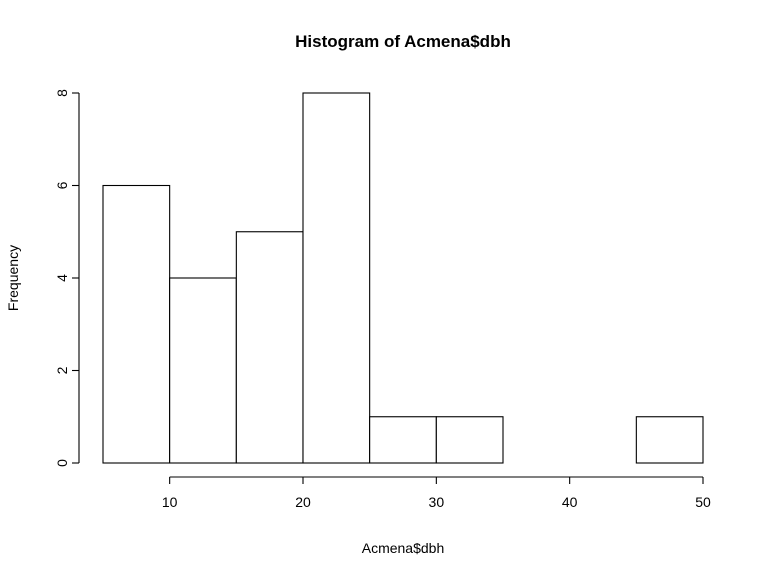  Describe the element at coordinates (62, 463) in the screenshot. I see `y-tick-label-0: 0` at that location.